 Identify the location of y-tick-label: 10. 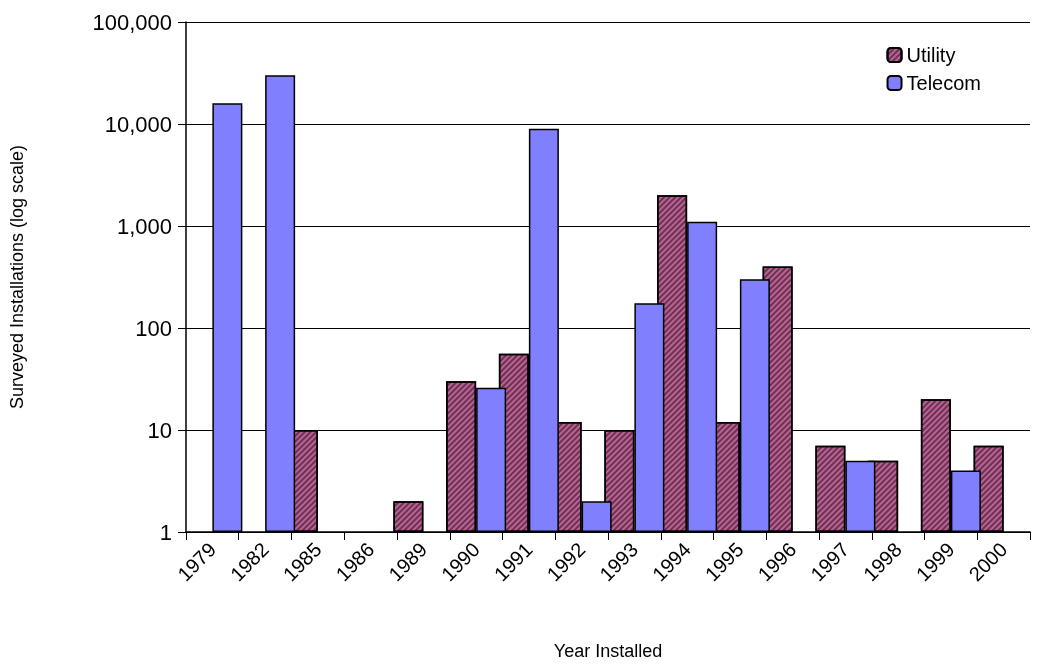
(159, 430).